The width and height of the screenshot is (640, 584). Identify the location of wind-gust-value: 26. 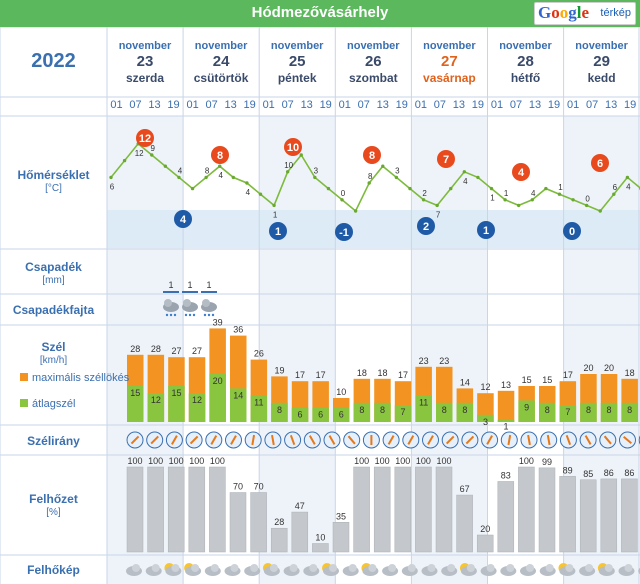
(259, 354).